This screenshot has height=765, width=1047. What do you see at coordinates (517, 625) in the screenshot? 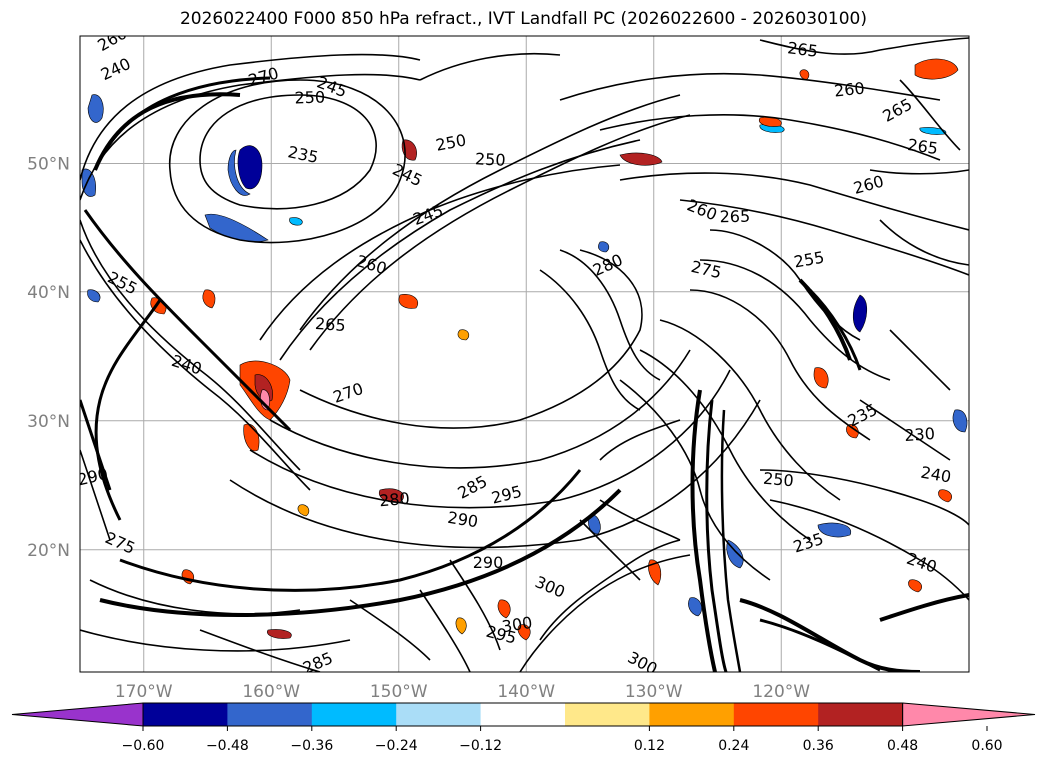
I see `contour-label: 300` at bounding box center [517, 625].